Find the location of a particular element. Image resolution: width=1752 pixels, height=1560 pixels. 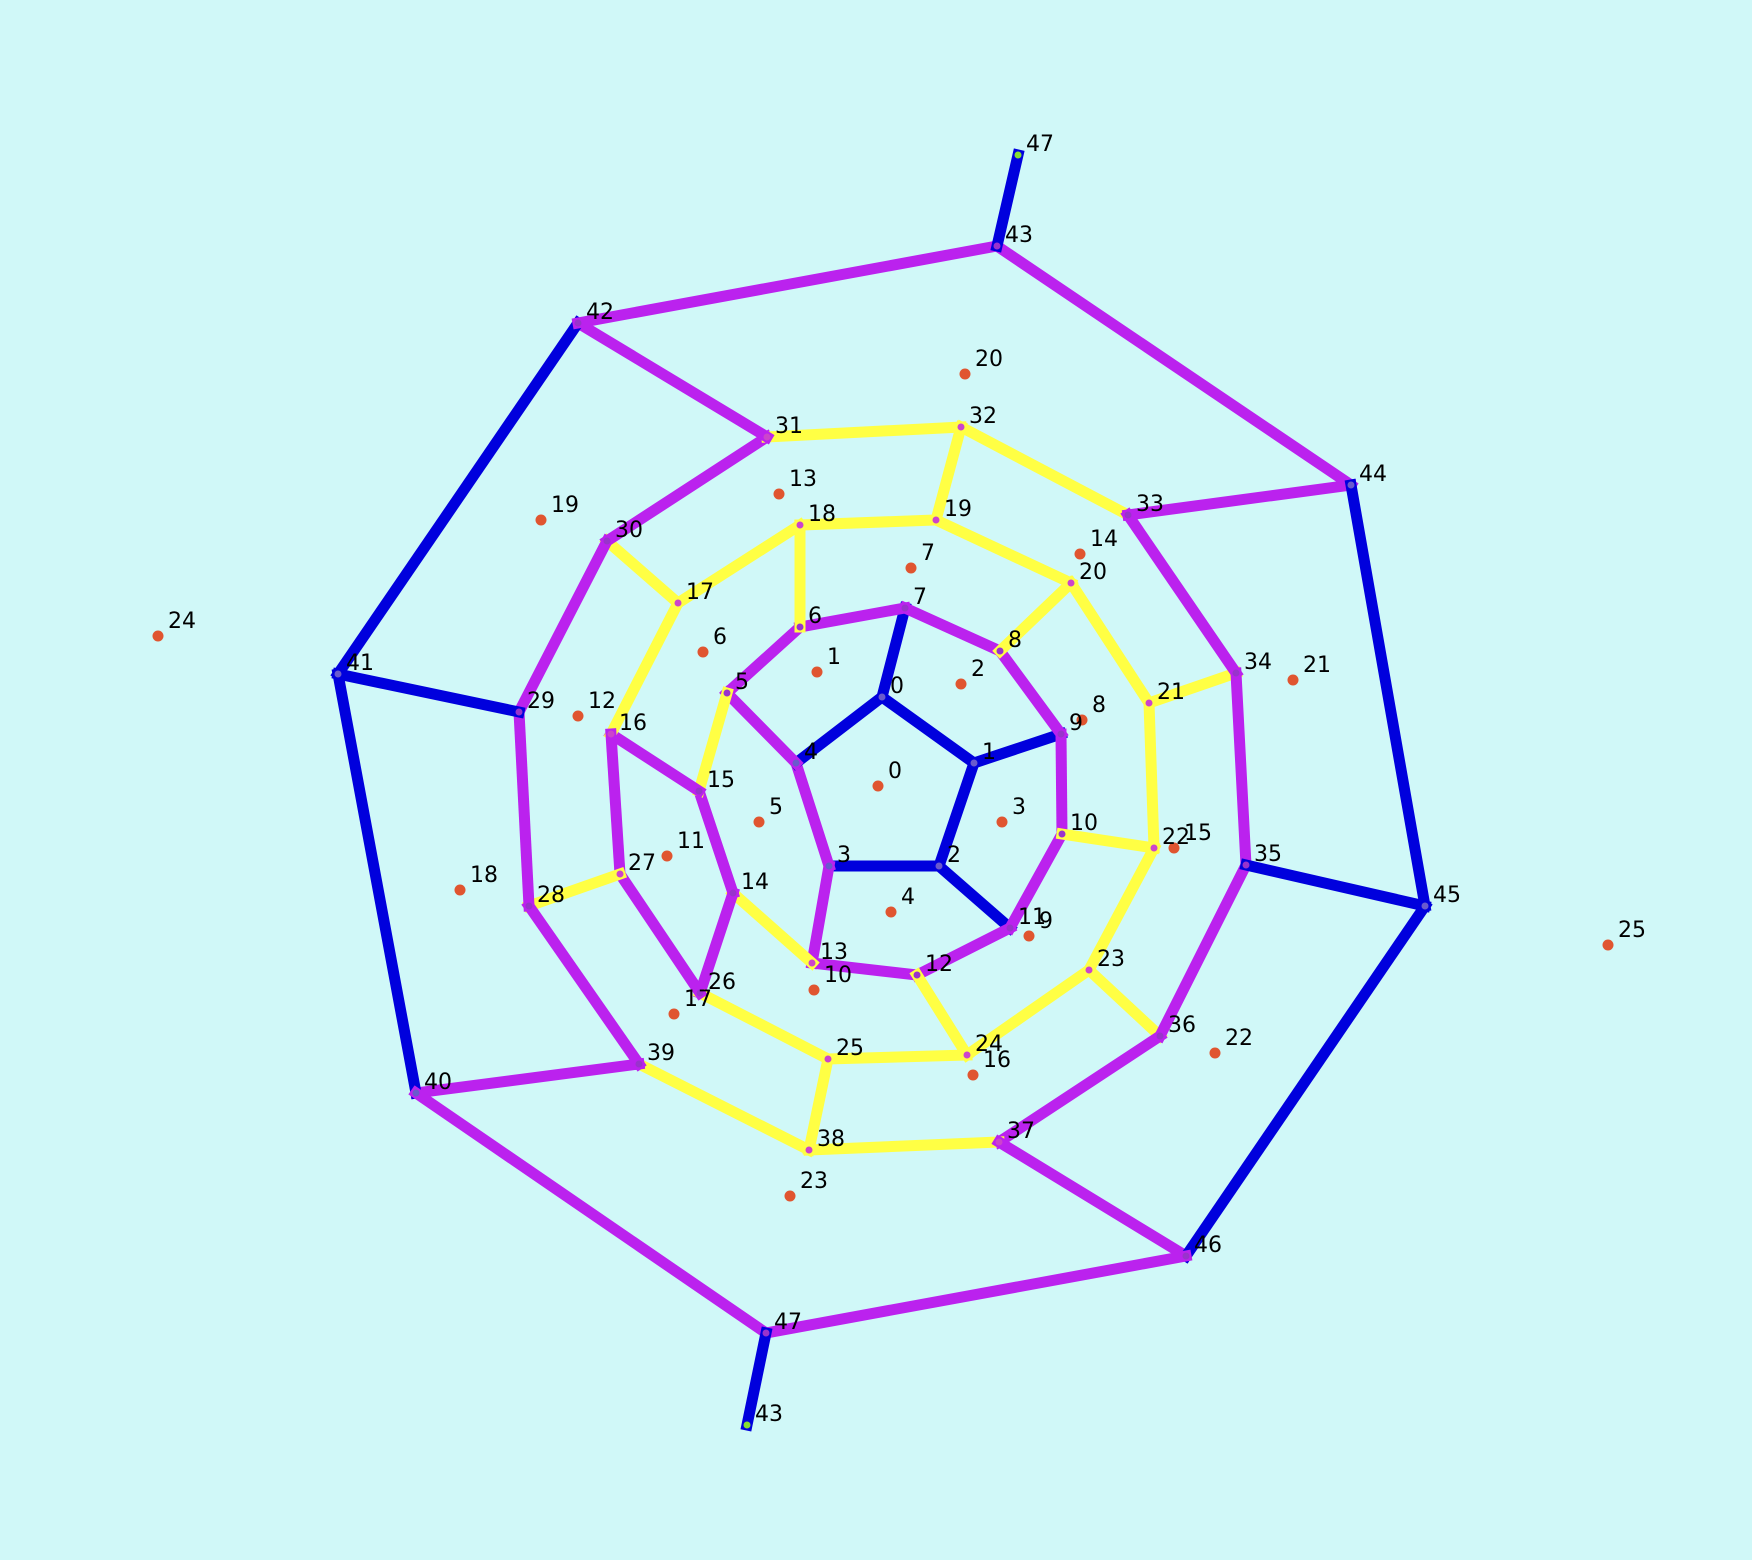

face-label-13: 13 is located at coordinates (803, 479).